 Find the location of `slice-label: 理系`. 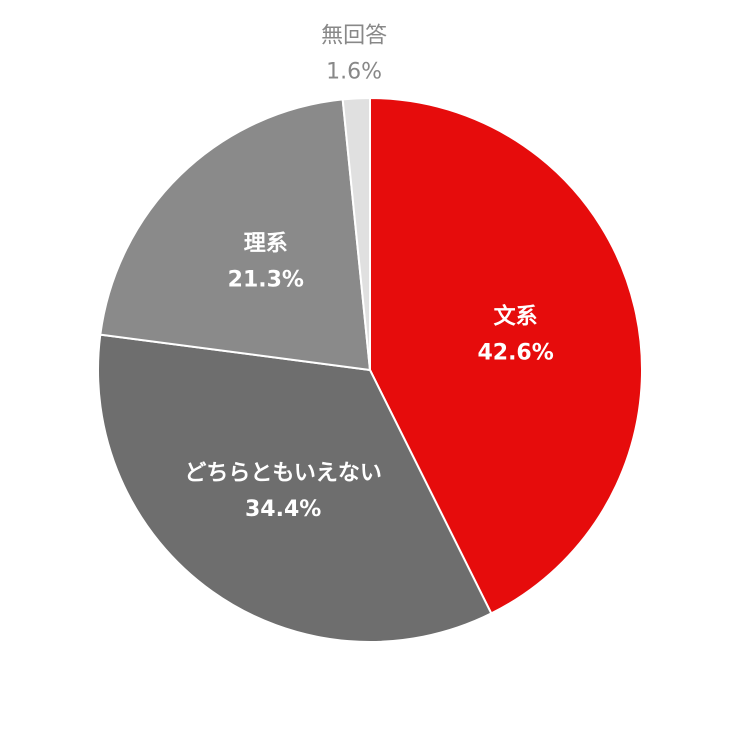

slice-label: 理系 is located at coordinates (266, 244).